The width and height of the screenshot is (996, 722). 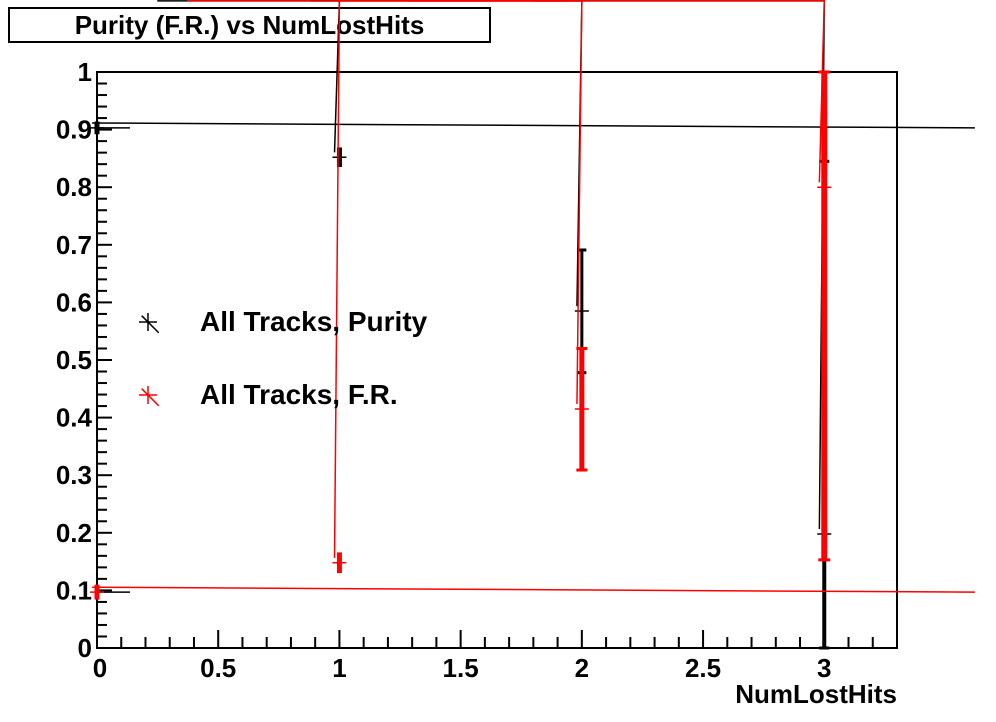 What do you see at coordinates (339, 668) in the screenshot?
I see `x-tick-label: 1` at bounding box center [339, 668].